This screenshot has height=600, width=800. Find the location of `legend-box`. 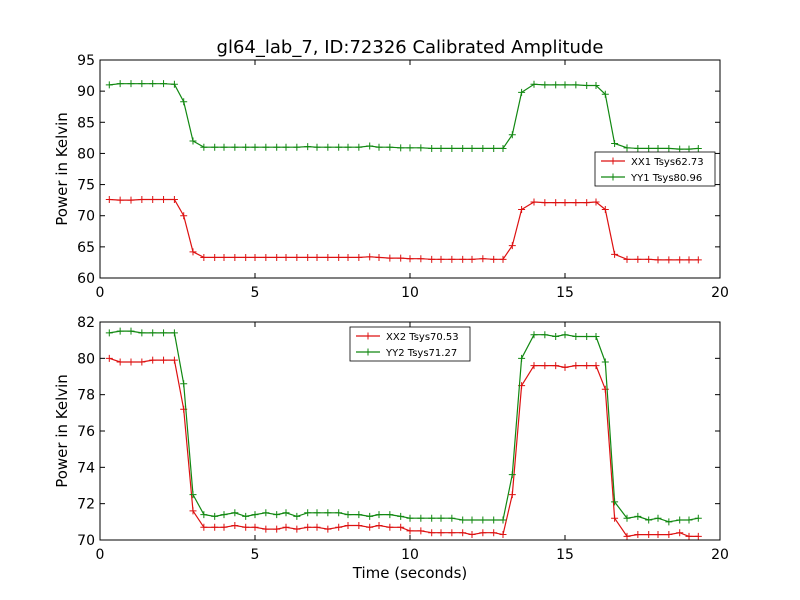

legend-box is located at coordinates (410, 344).